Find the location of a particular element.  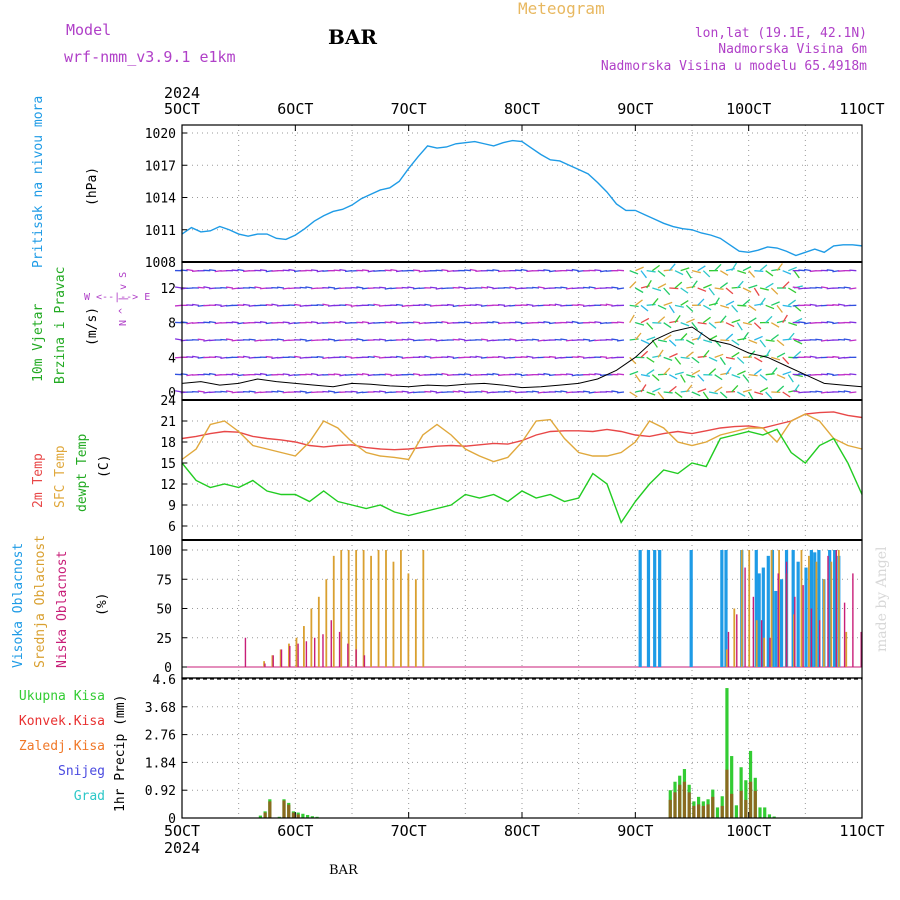

pressure-tick-label: 1017 is located at coordinates (160, 166).